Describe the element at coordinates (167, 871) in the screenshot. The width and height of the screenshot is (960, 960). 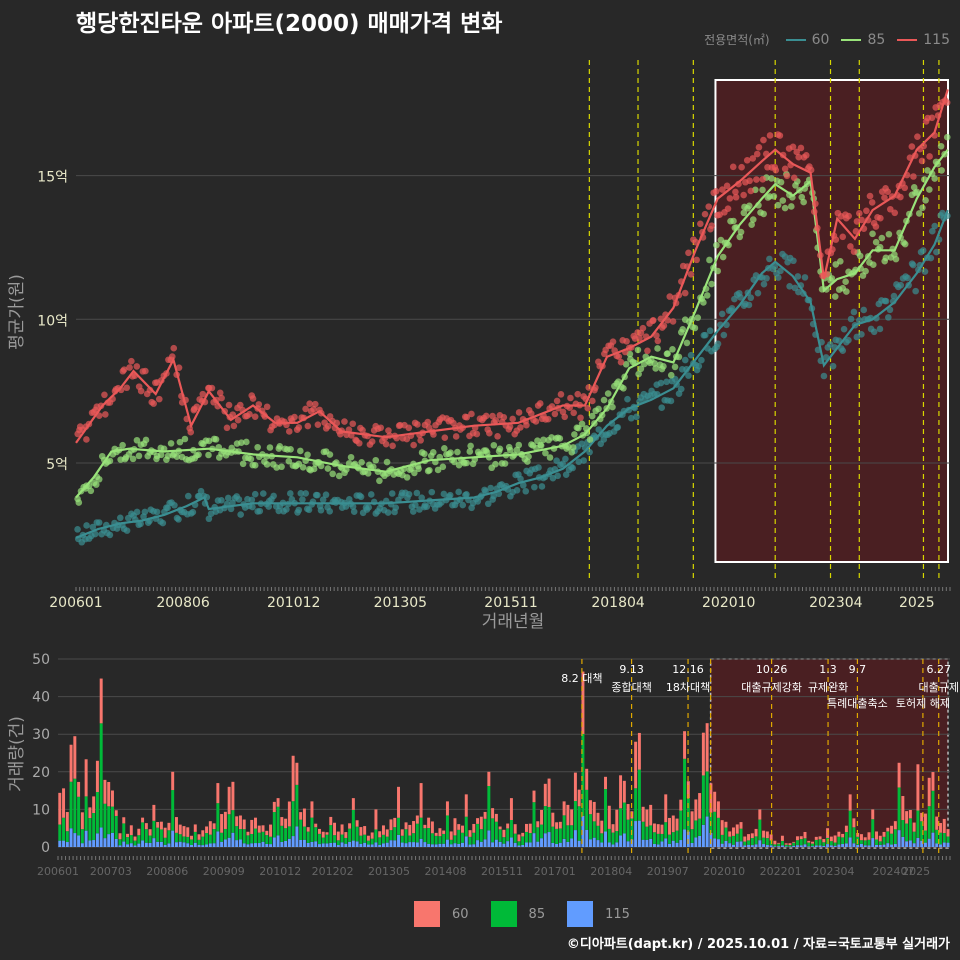
I see `volume-x-tick-label: 200806` at that location.